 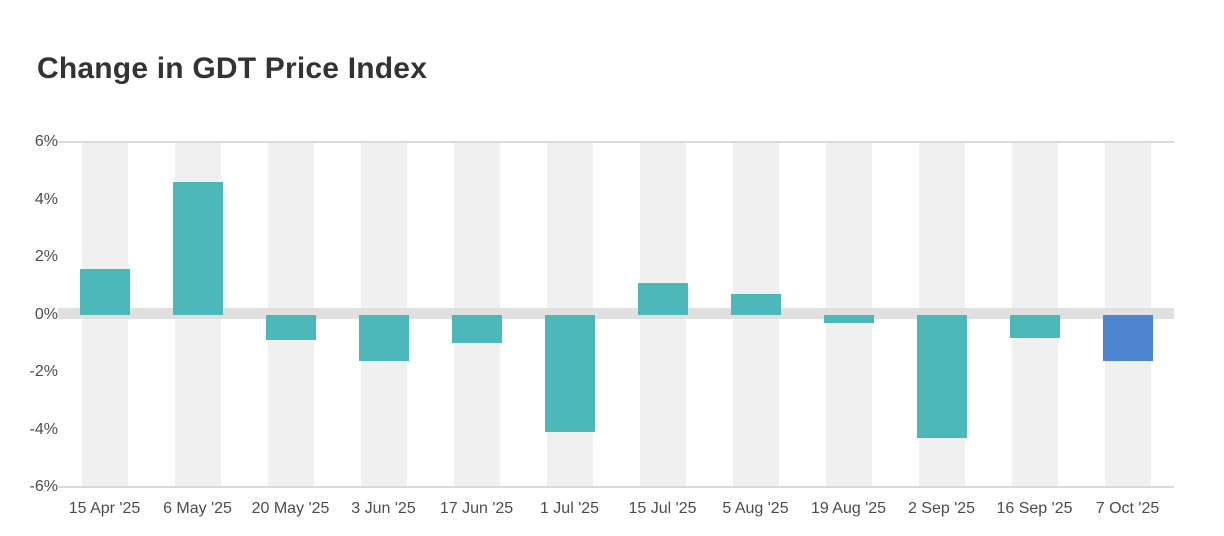 I want to click on x-axis-label: 2 Sep '25, so click(x=941, y=508).